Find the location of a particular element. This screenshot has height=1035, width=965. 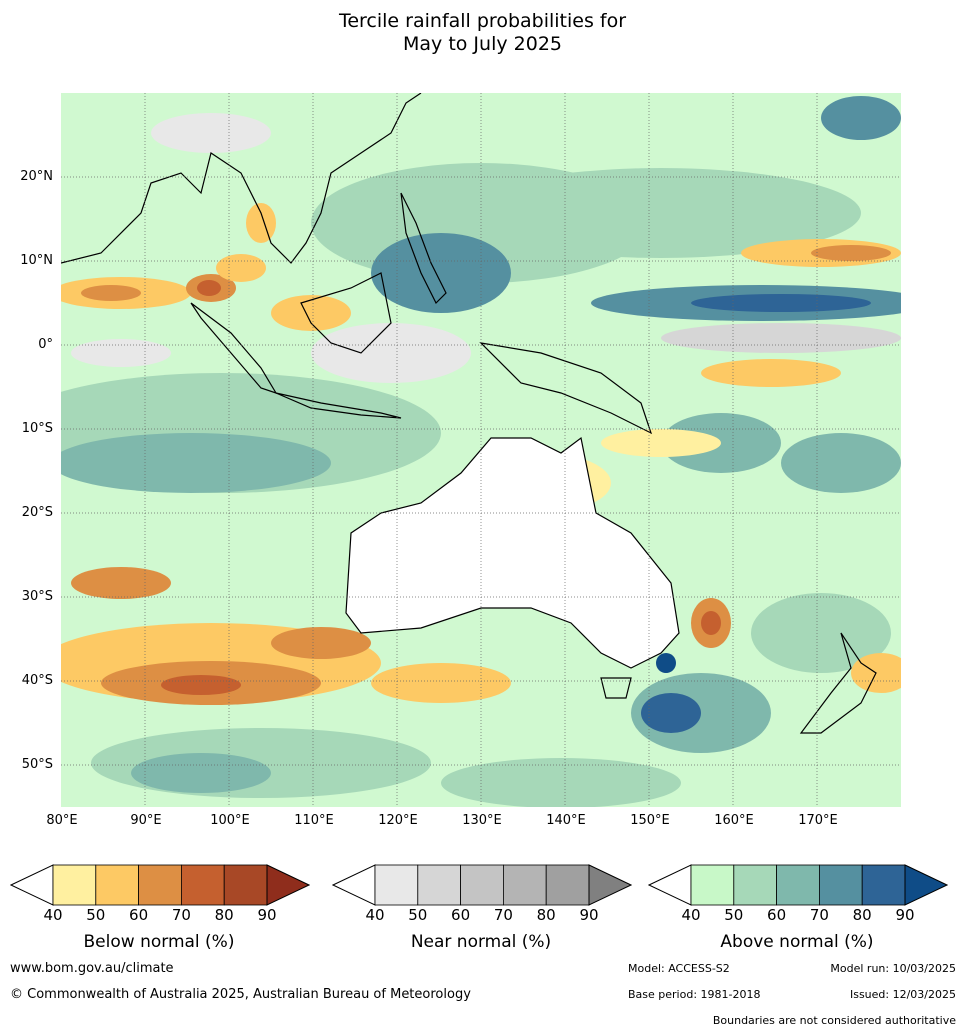

near-normal-tick-label: 70 is located at coordinates (503, 915).